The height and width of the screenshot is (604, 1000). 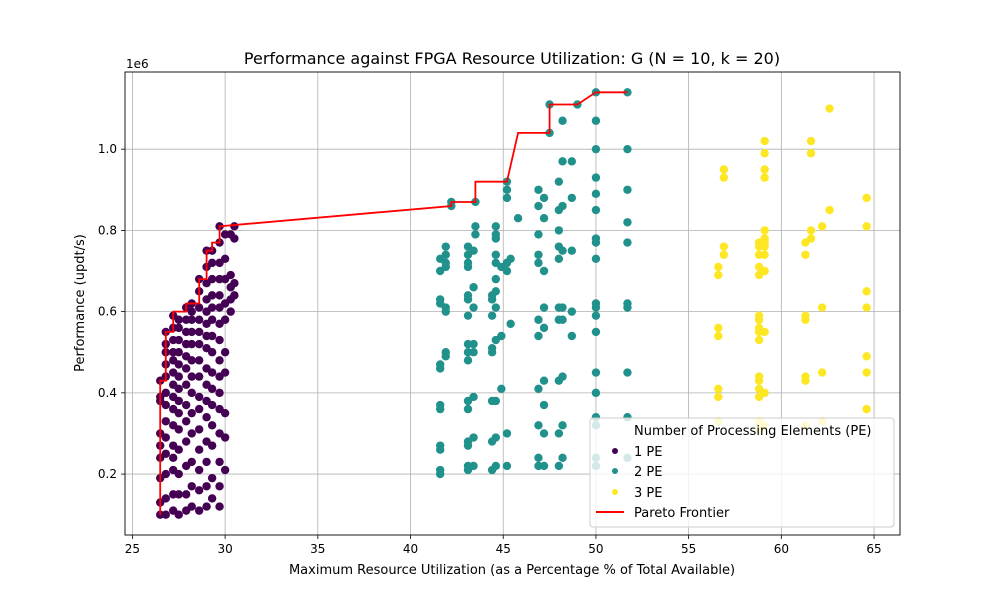 I want to click on x-tick-label: 55, so click(x=688, y=549).